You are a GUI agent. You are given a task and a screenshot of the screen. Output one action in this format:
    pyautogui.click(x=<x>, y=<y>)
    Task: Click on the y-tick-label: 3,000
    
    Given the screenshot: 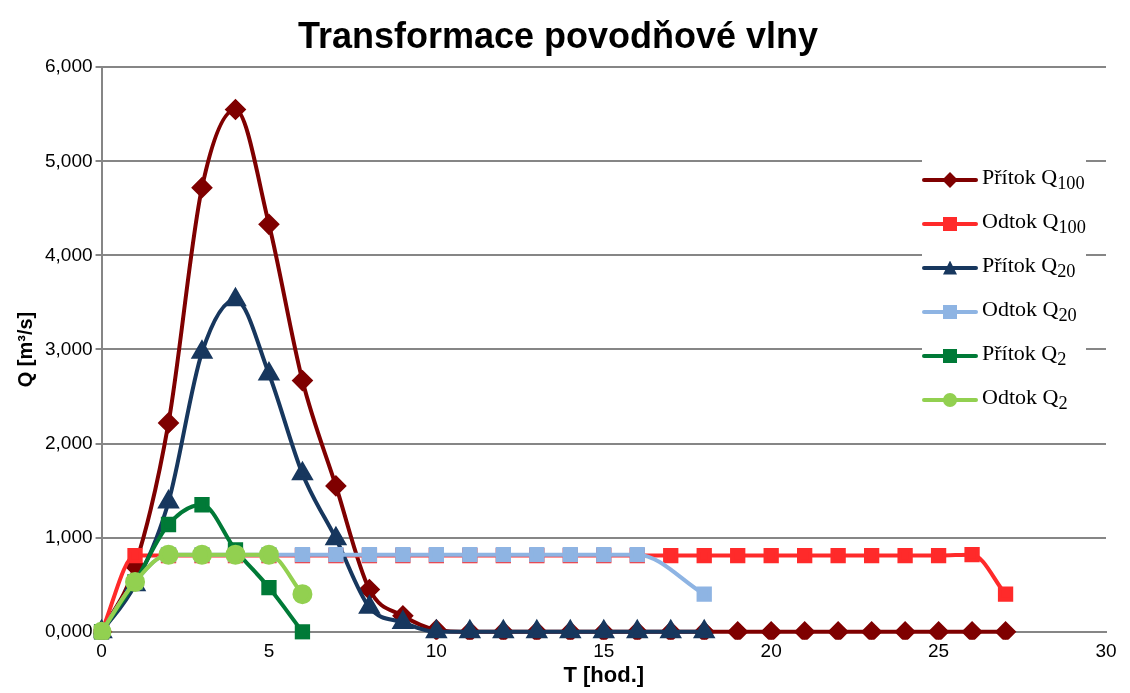 What is the action you would take?
    pyautogui.click(x=69, y=348)
    